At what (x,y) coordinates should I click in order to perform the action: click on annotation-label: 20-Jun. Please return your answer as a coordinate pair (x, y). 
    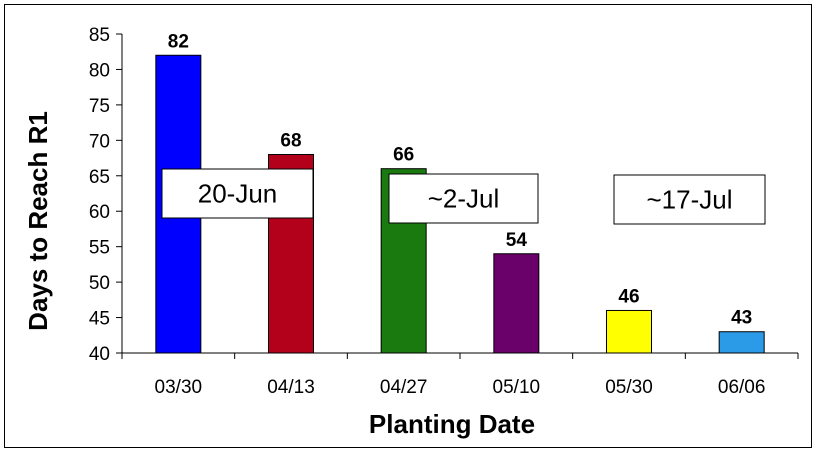
    Looking at the image, I should click on (238, 194).